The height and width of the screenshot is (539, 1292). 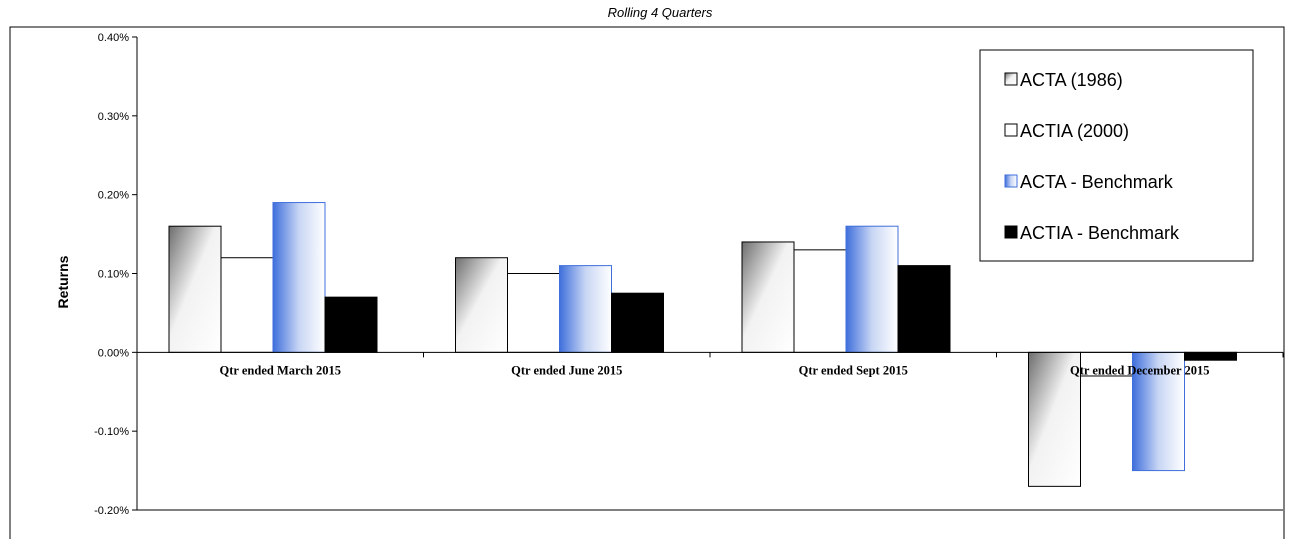 What do you see at coordinates (1100, 233) in the screenshot?
I see `legend-label: ACTIA - Benchmark` at bounding box center [1100, 233].